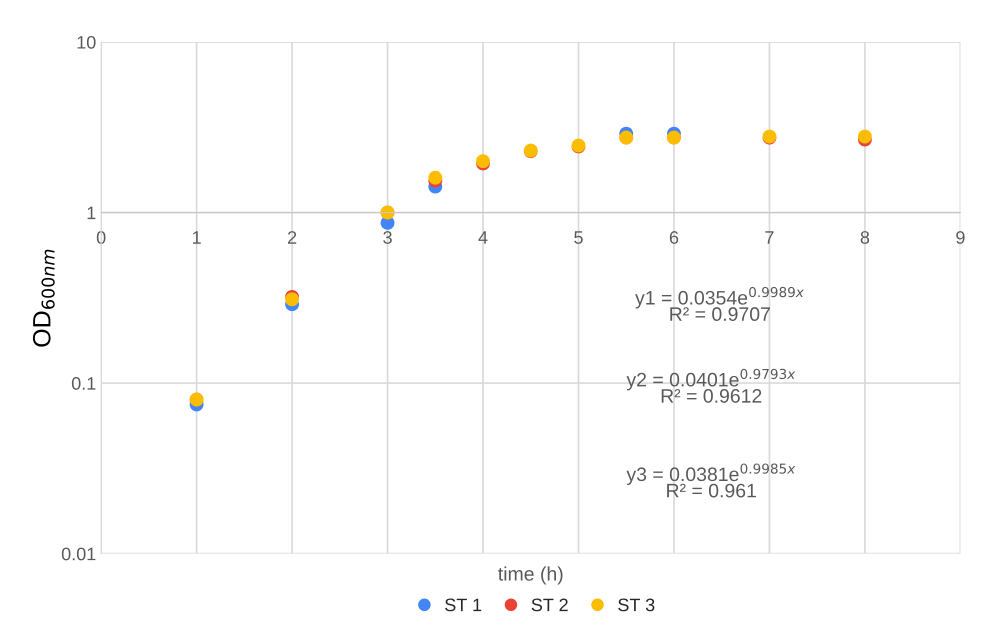  Describe the element at coordinates (530, 575) in the screenshot. I see `x-axis-title: time (h)` at that location.